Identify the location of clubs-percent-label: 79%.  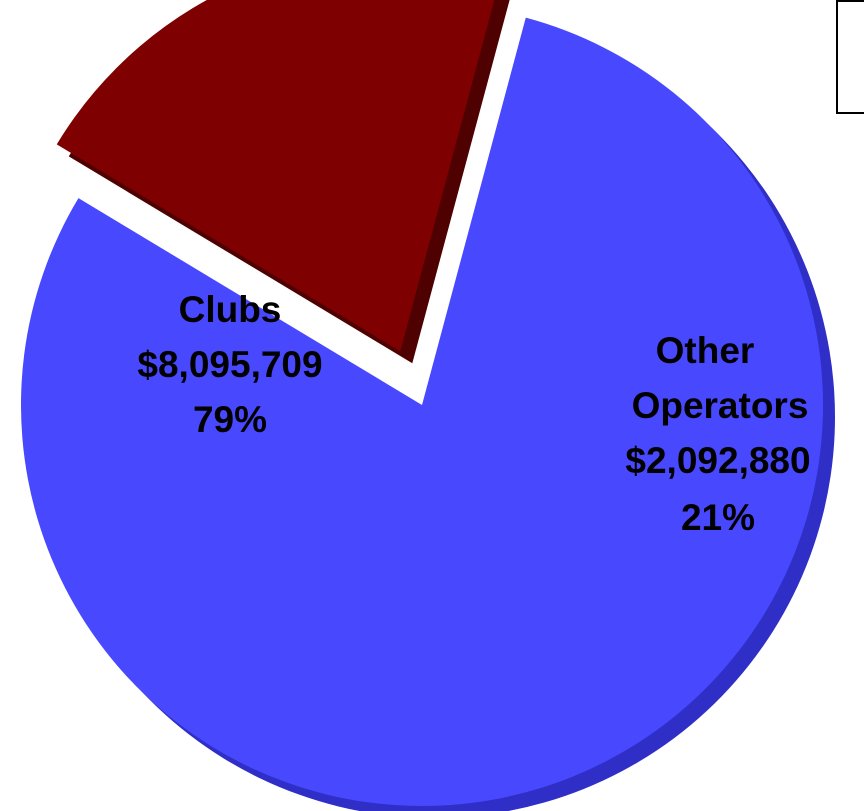
(230, 419).